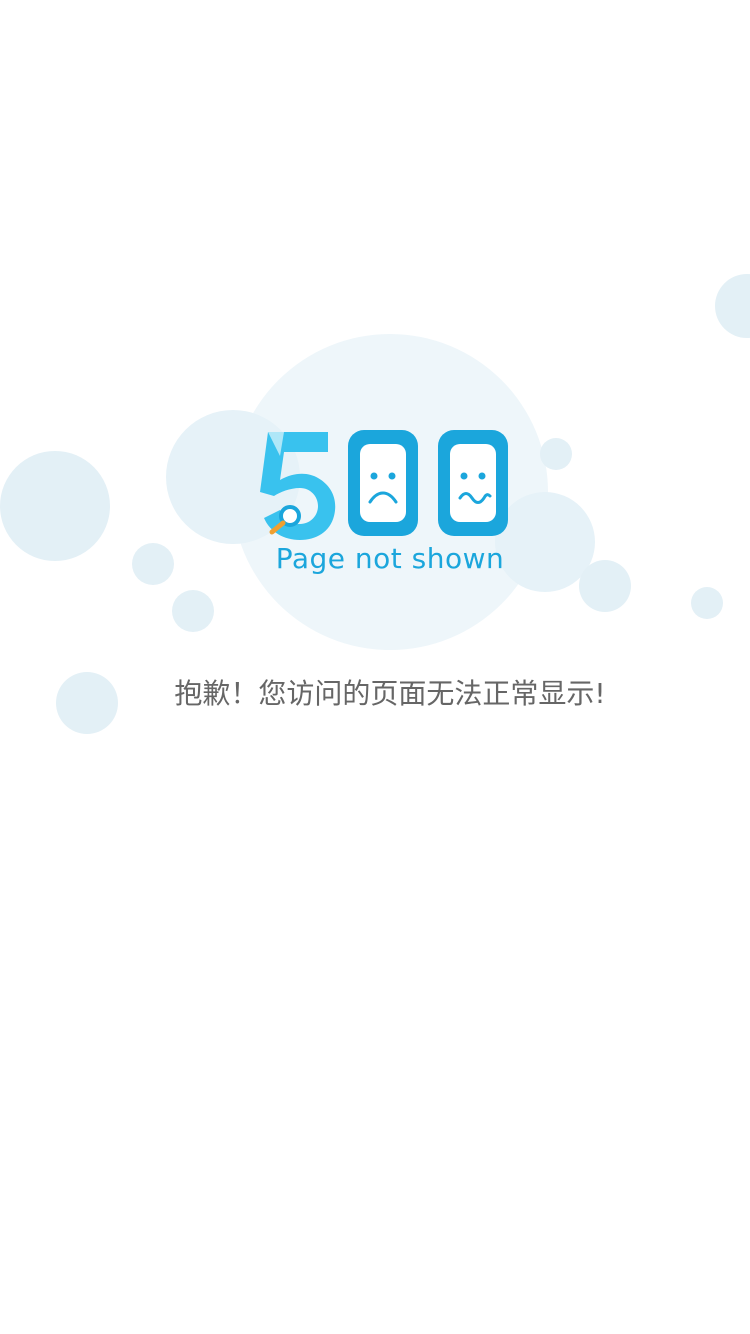 The height and width of the screenshot is (1334, 750). I want to click on error-code-logo: 500, so click(384, 485).